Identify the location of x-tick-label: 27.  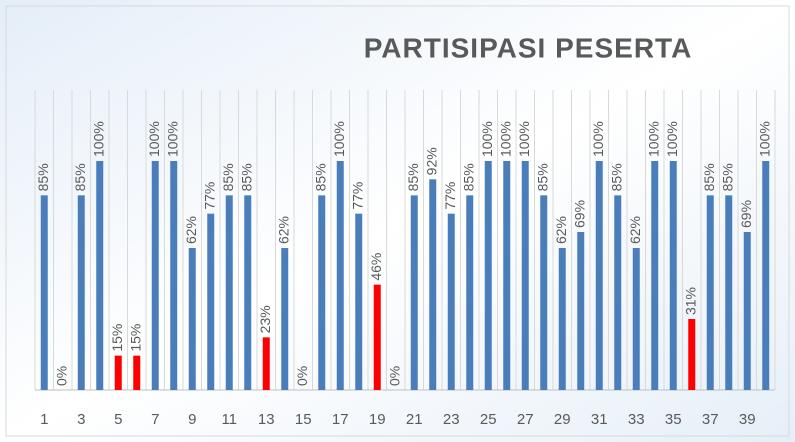
(525, 419).